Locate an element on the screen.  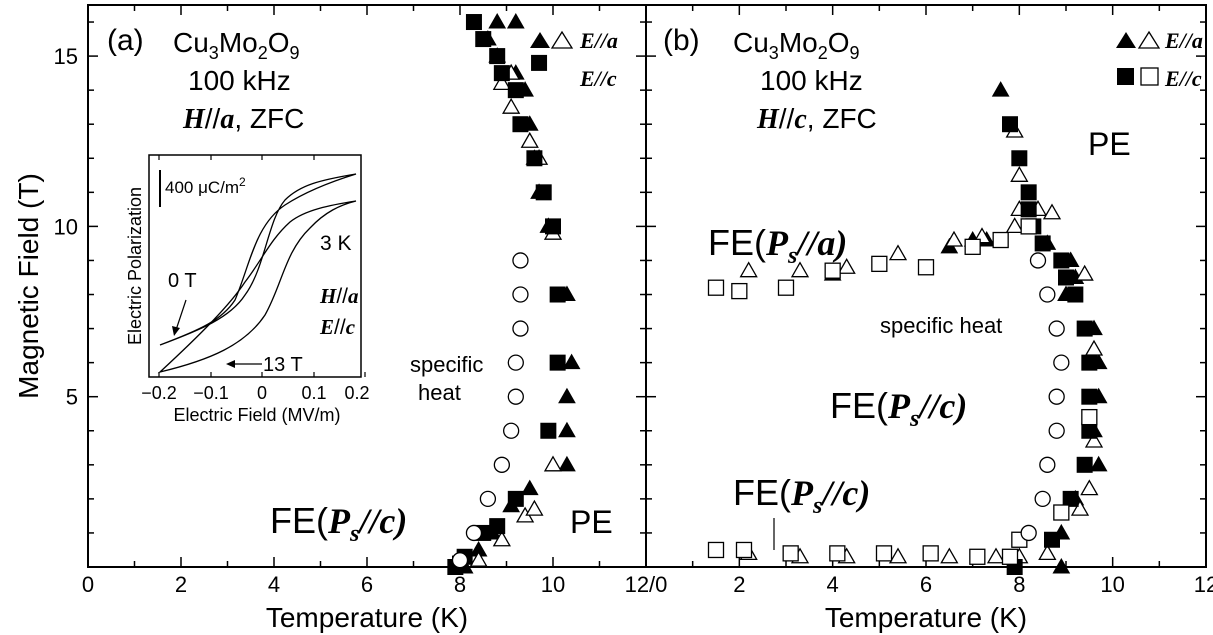
panel-b-fe-a-label: FE(Ps//a) is located at coordinates (777, 245).